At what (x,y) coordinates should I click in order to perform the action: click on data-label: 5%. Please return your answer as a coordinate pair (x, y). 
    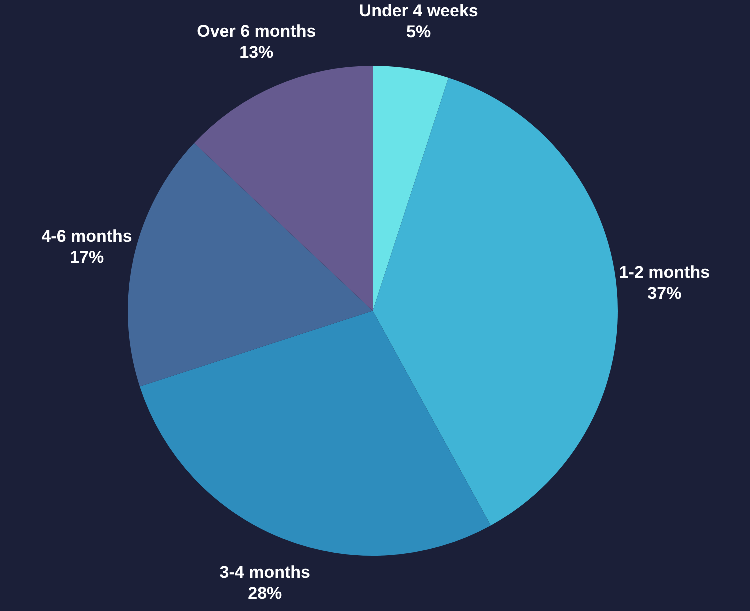
    Looking at the image, I should click on (419, 32).